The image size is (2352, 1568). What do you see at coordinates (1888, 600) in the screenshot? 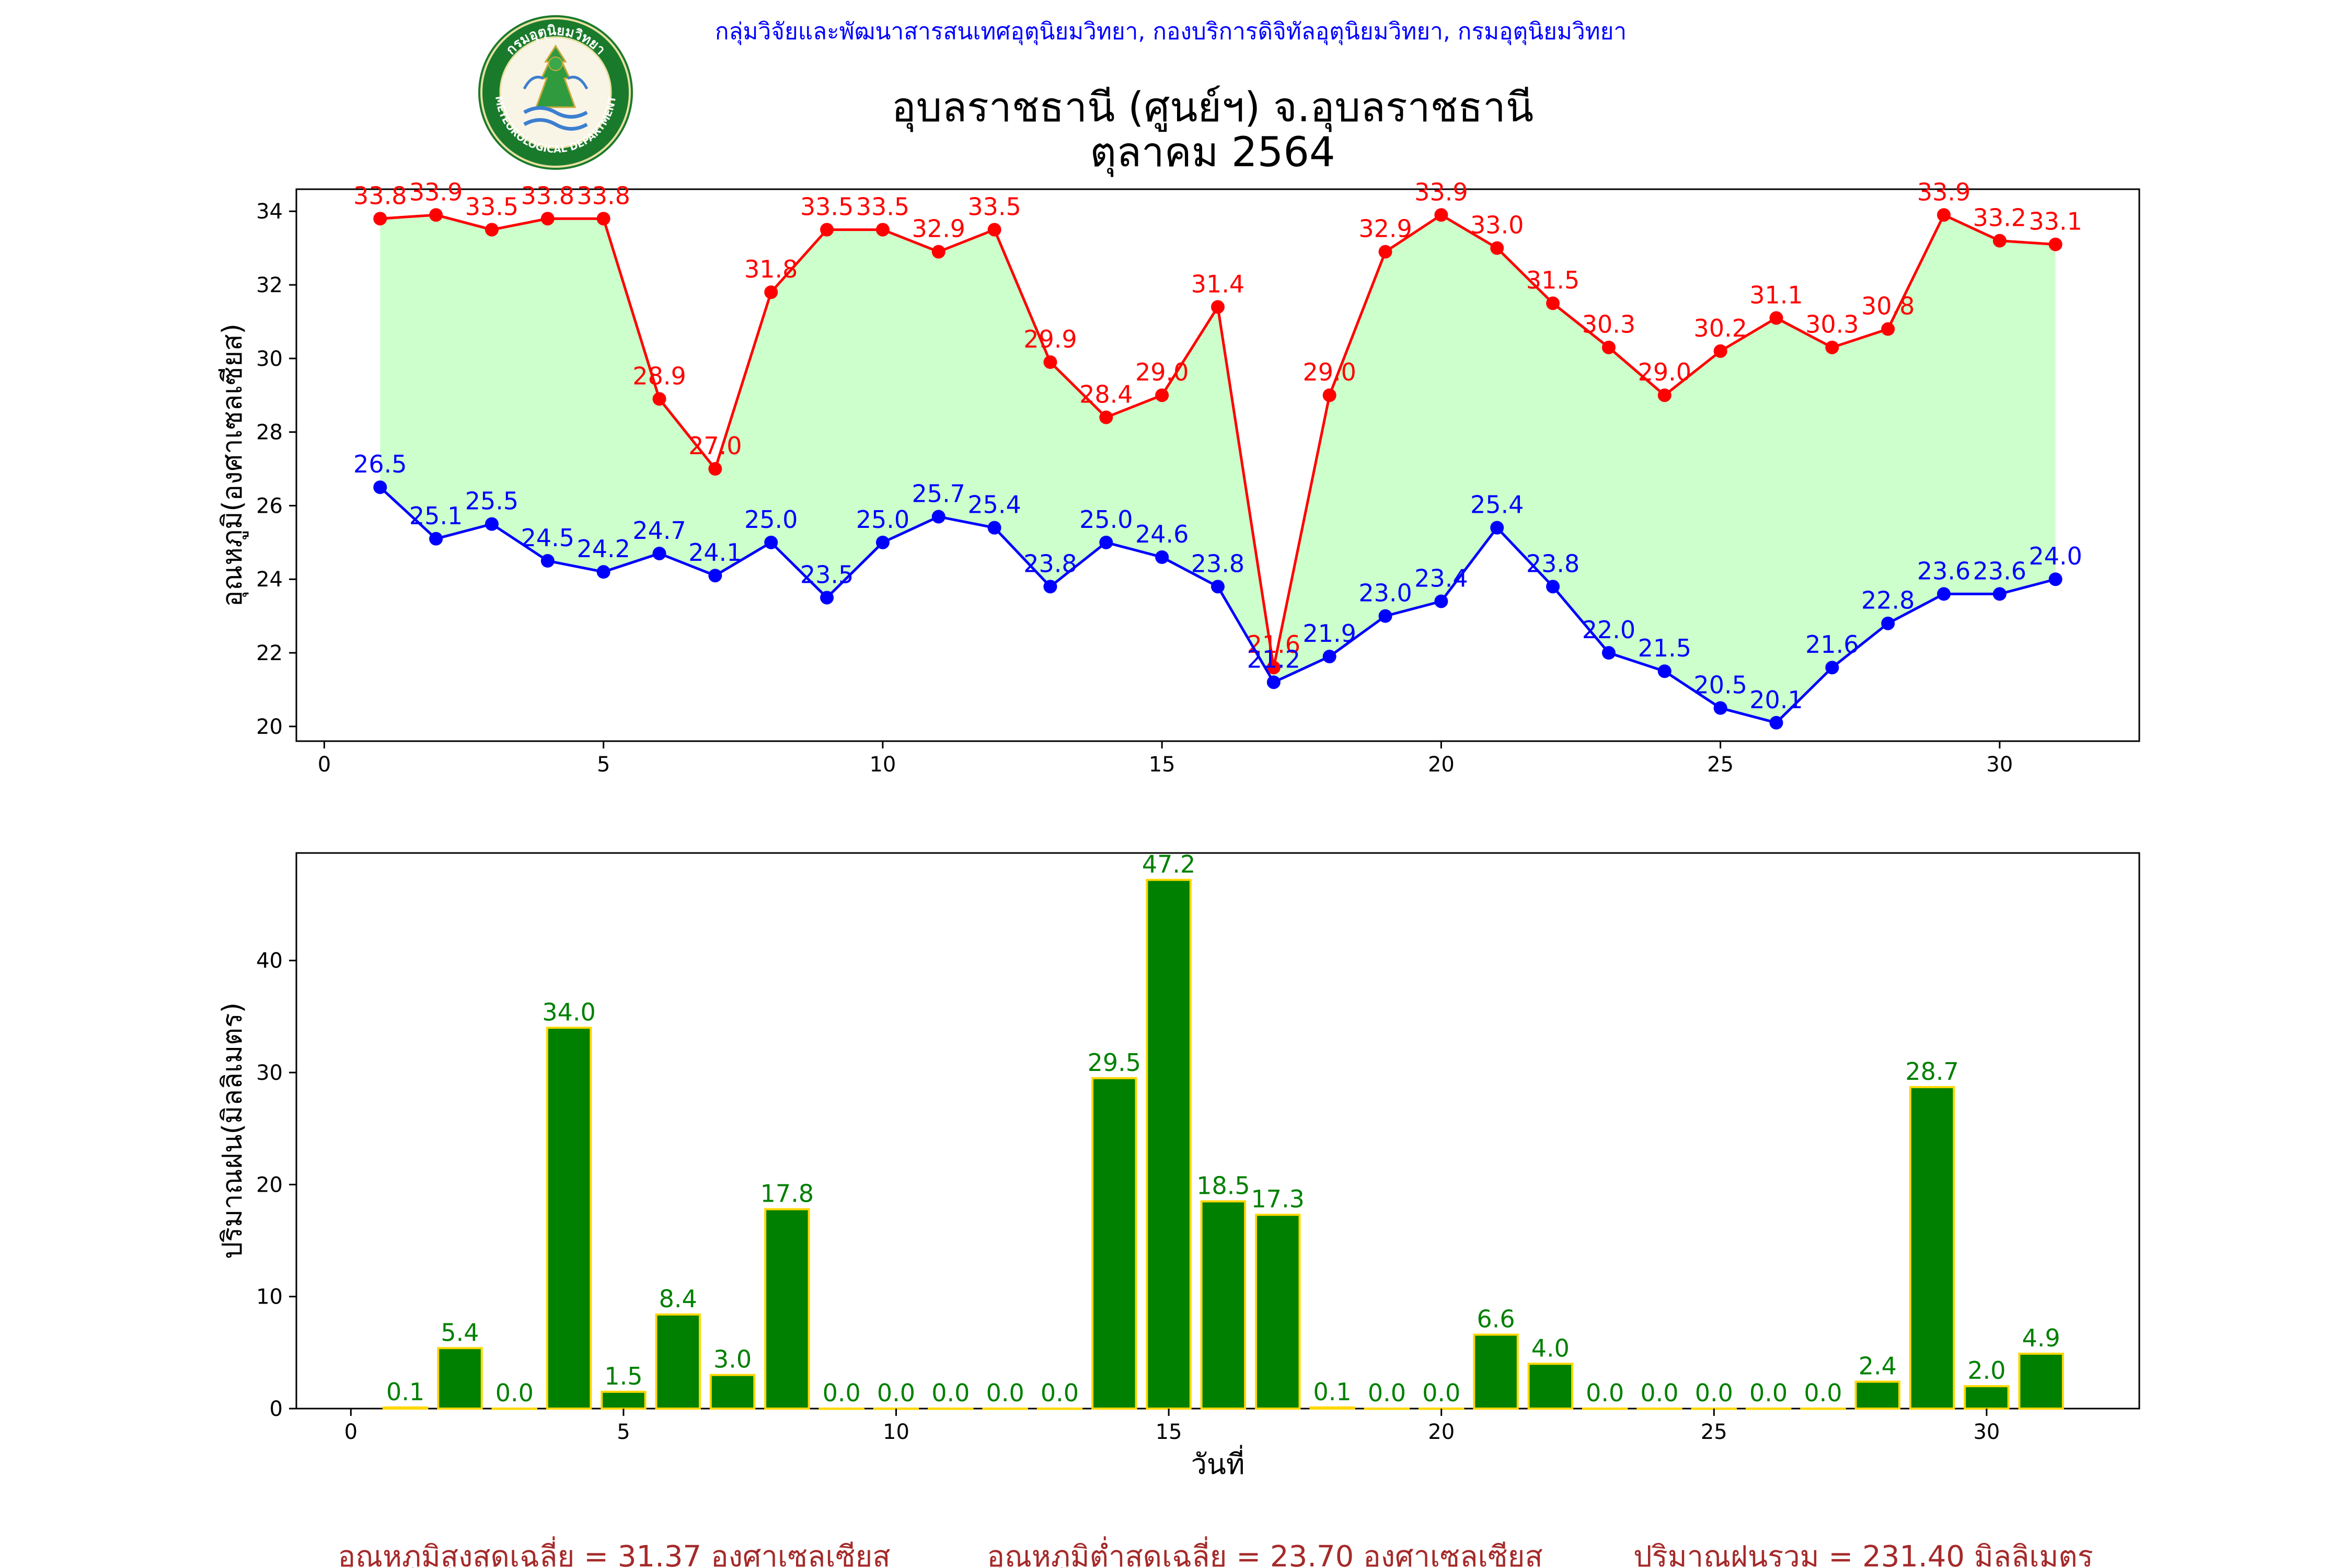
I see `min-temperature-data-label: 22.8` at bounding box center [1888, 600].